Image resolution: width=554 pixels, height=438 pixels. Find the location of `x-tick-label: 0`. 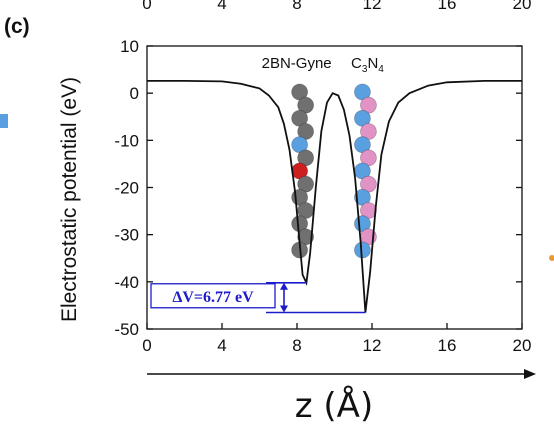

x-tick-label: 0 is located at coordinates (146, 345).